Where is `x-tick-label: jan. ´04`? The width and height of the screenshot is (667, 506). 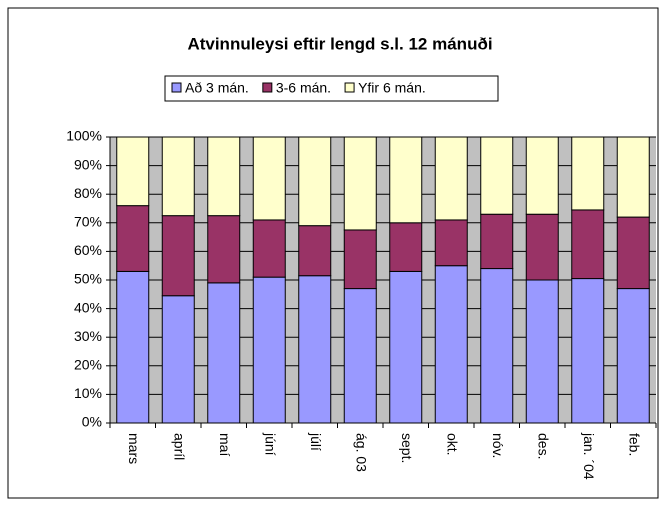 x-tick-label: jan. ´04 is located at coordinates (589, 456).